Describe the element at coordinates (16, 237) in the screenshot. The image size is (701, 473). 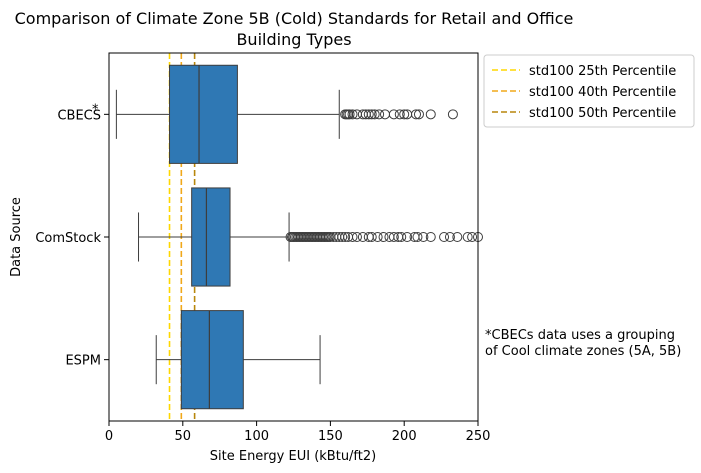
I see `y-axis-label: Data Source` at that location.